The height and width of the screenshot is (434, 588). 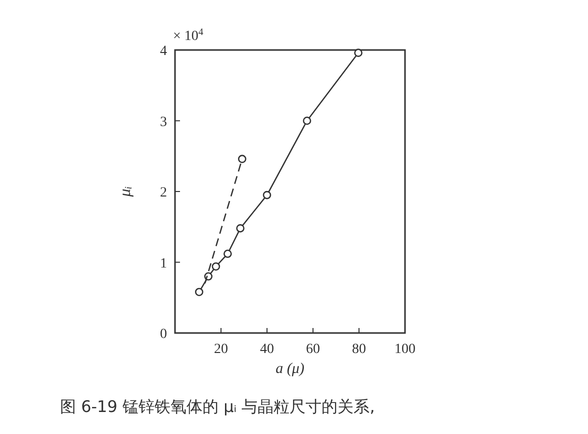 What do you see at coordinates (188, 35) in the screenshot?
I see `text: × 10$^{4}$` at bounding box center [188, 35].